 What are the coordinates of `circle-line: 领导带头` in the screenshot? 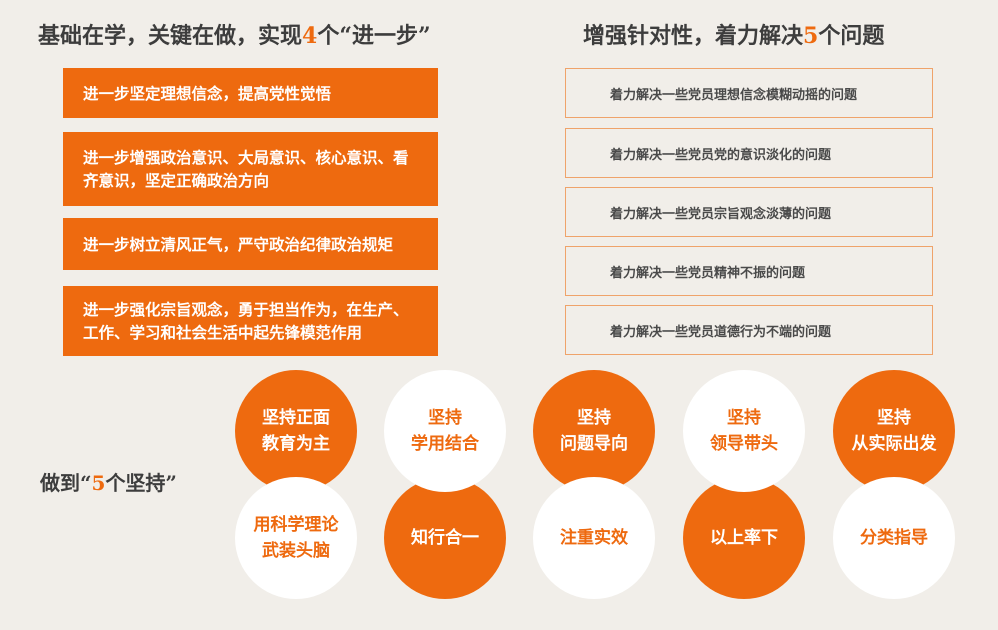 It's located at (744, 444).